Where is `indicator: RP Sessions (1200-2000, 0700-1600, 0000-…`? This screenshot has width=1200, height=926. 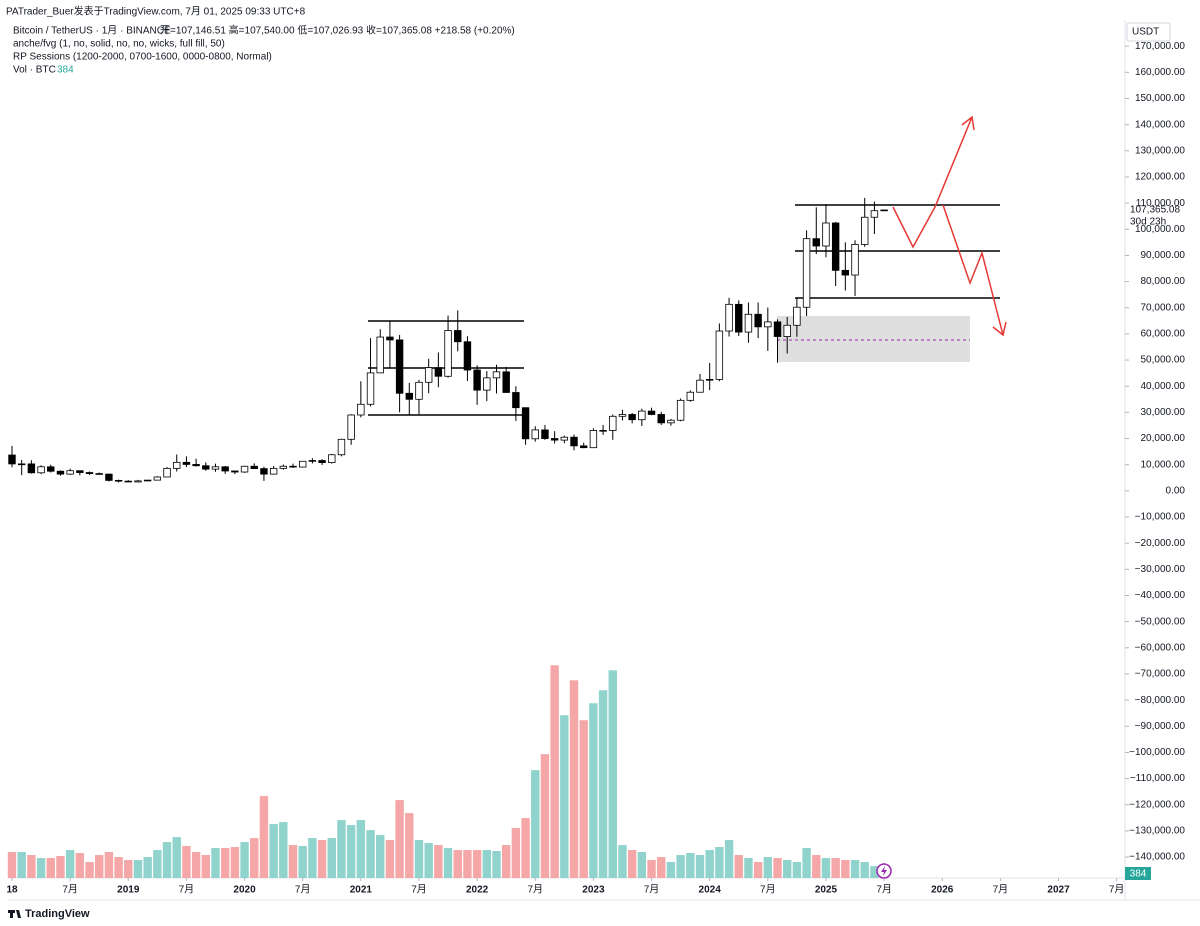 indicator: RP Sessions (1200-2000, 0700-1600, 0000-… is located at coordinates (142, 57).